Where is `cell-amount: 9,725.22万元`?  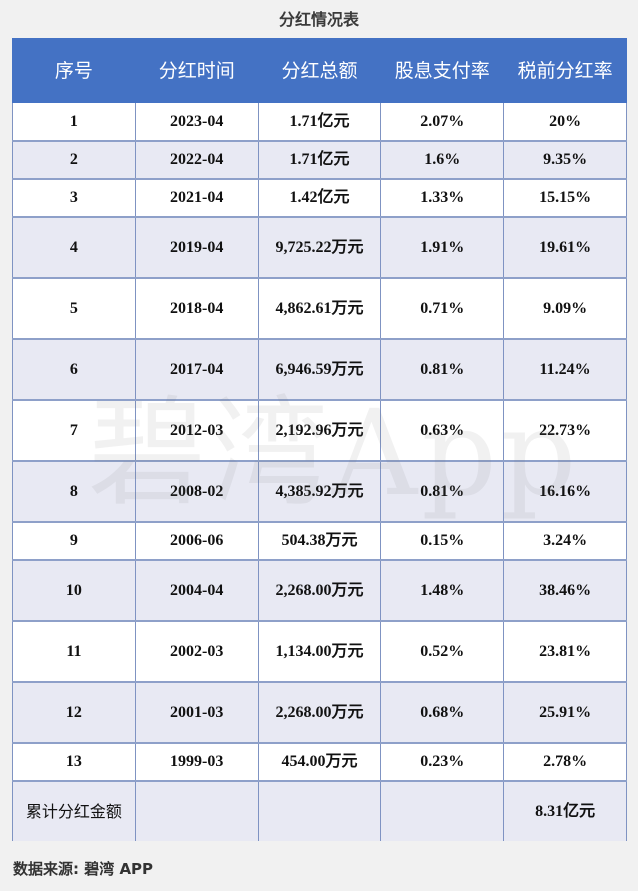 cell-amount: 9,725.22万元 is located at coordinates (319, 247).